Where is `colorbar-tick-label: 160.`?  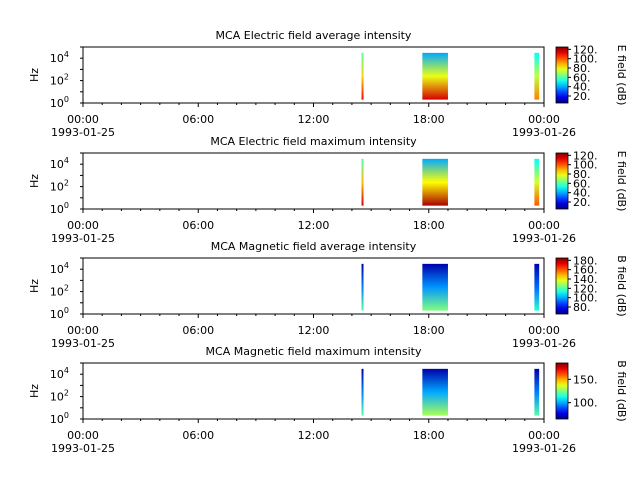
colorbar-tick-label: 160. is located at coordinates (585, 270).